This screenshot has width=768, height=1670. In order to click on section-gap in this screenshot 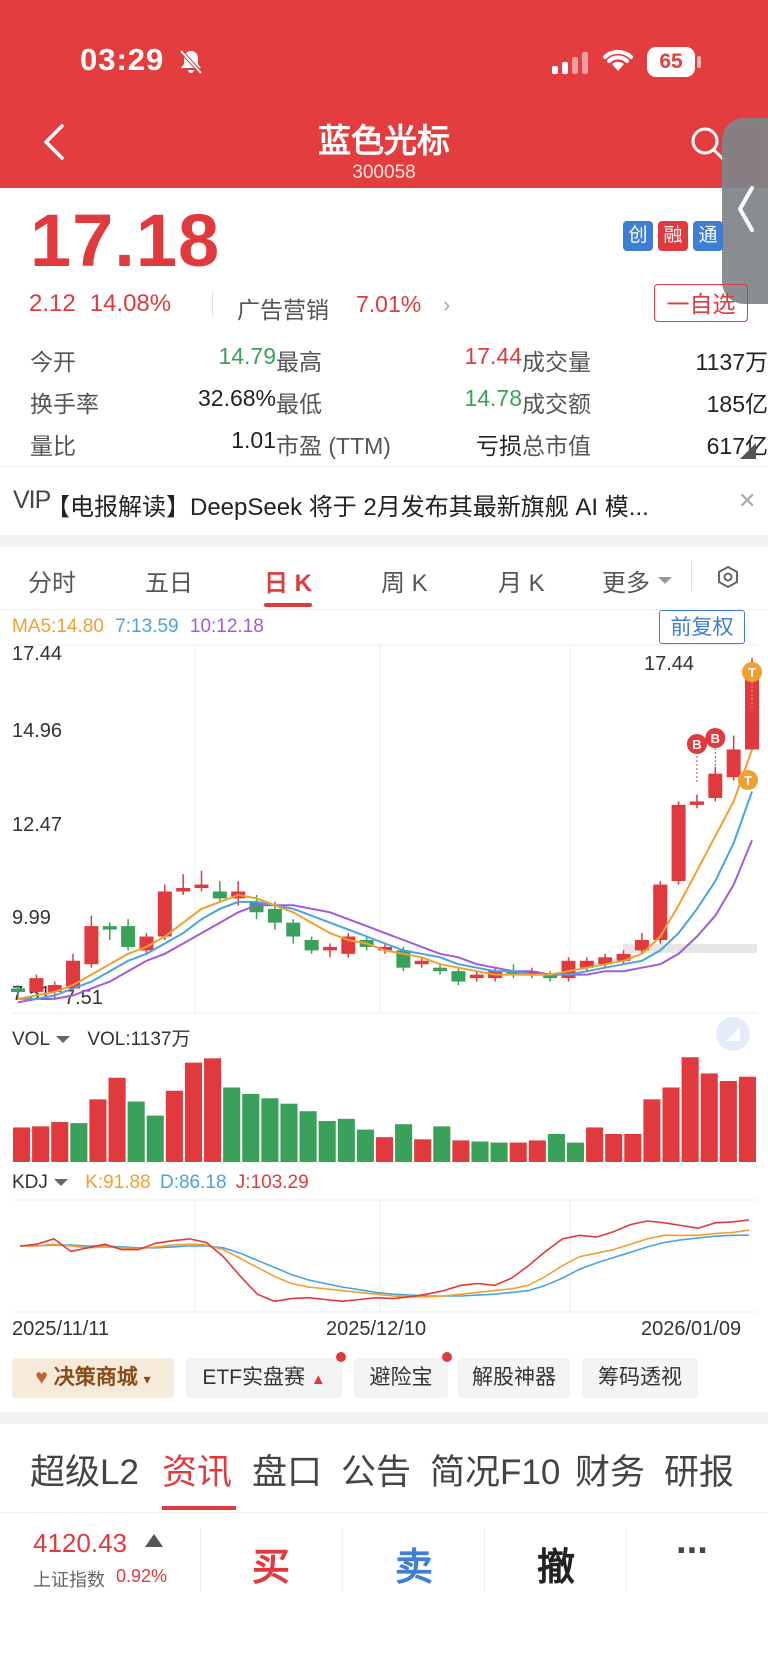, I will do `click(384, 541)`.